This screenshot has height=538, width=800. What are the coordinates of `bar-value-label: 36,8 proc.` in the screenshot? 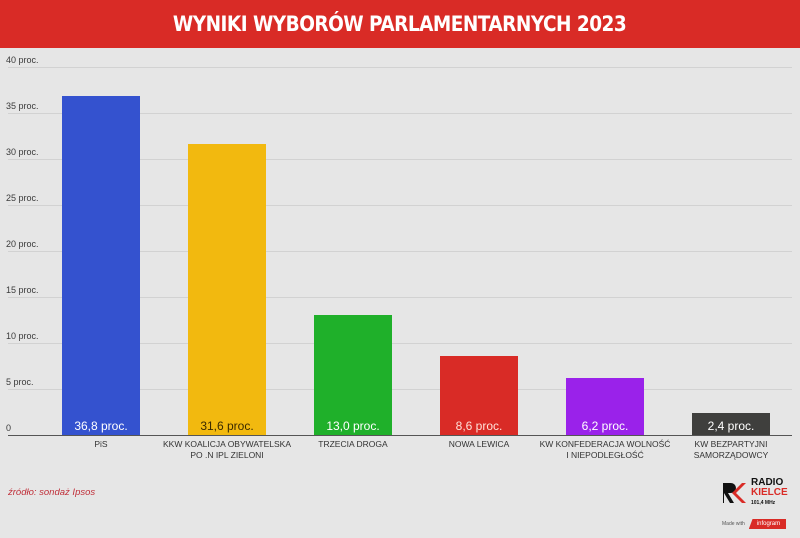 It's located at (101, 425).